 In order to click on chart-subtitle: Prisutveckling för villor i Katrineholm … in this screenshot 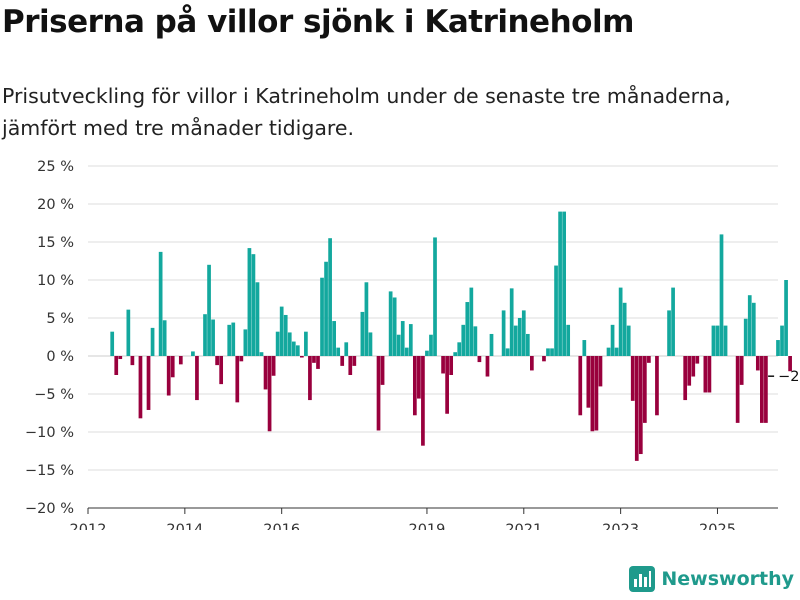, I will do `click(366, 112)`.